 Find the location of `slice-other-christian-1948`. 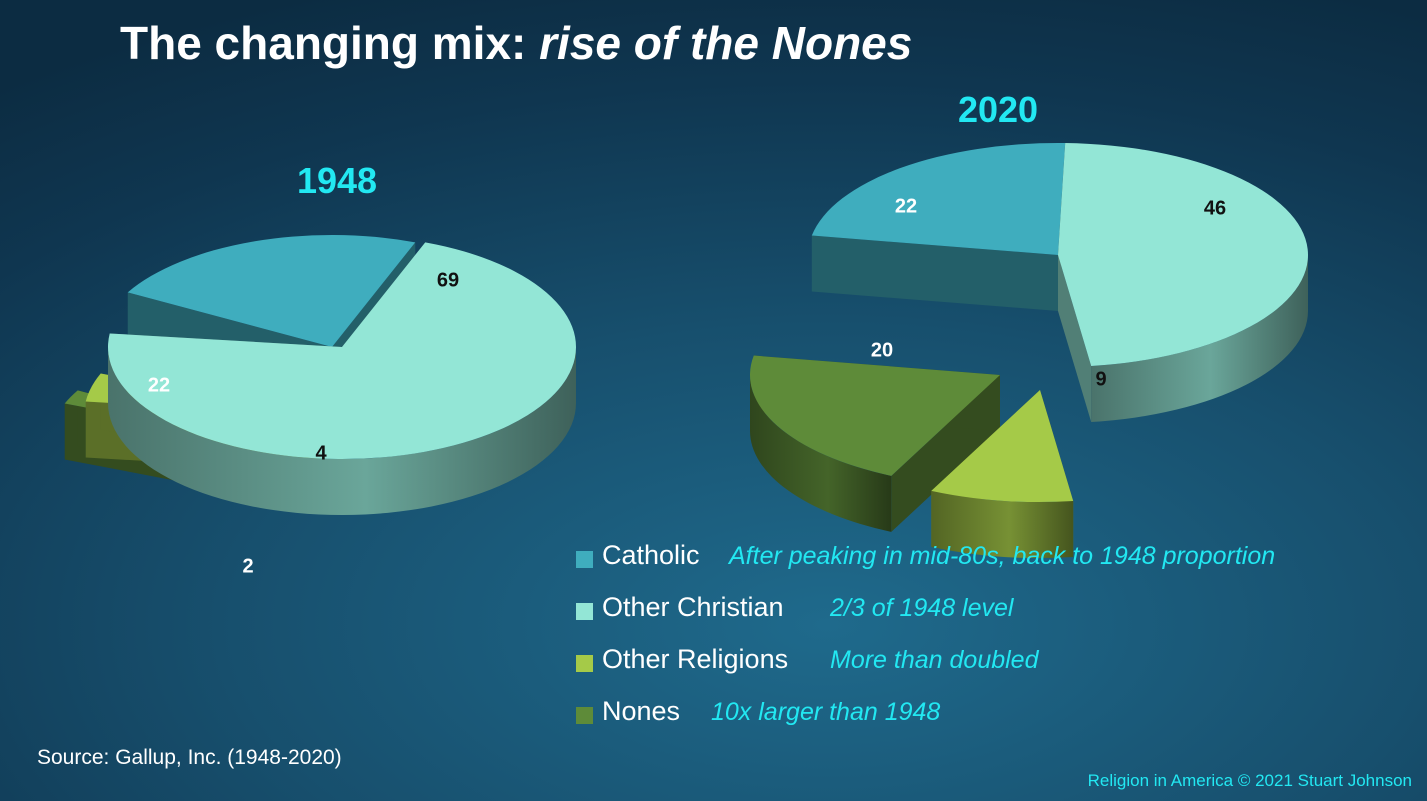

slice-other-christian-1948 is located at coordinates (342, 378).